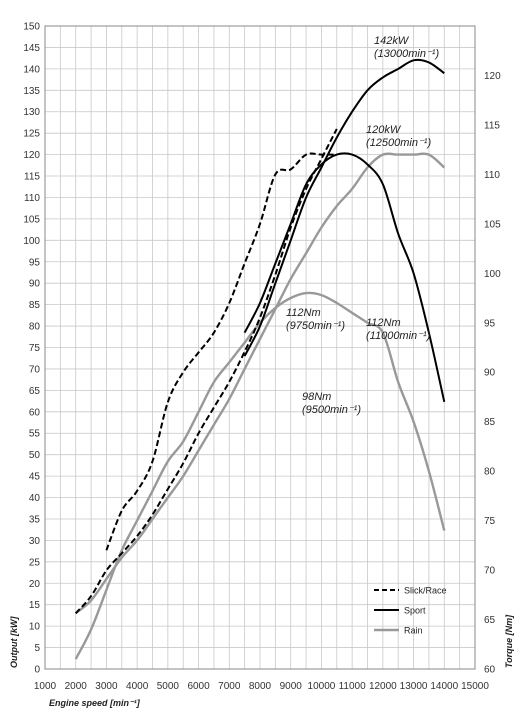  I want to click on y-tick-label: 35, so click(35, 519).